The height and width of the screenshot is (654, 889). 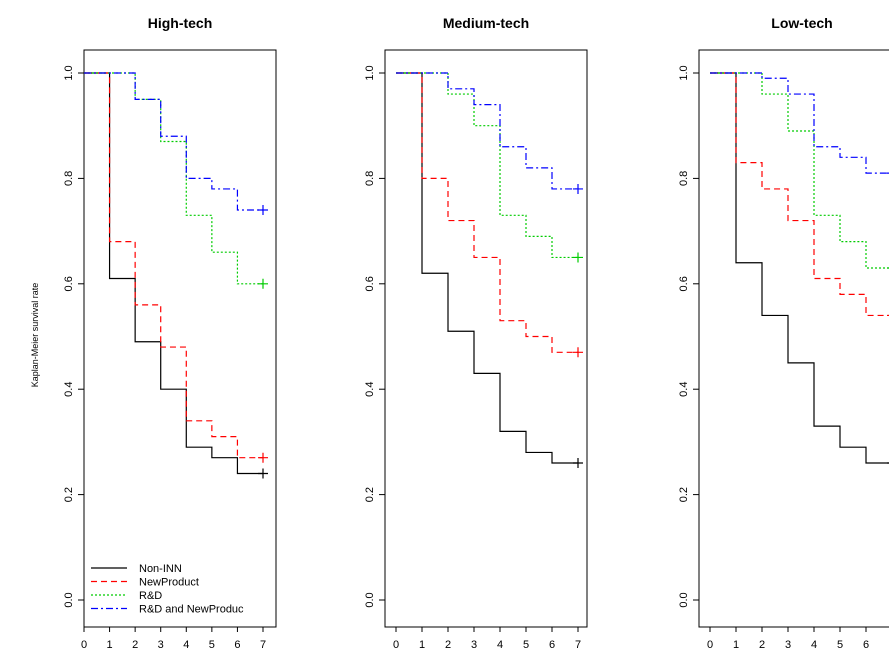 I want to click on legend-label: R&D and NewProduc, so click(x=191, y=610).